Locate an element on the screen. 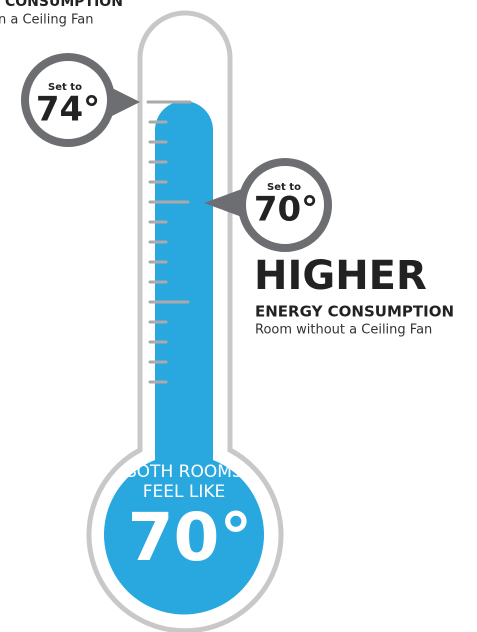 This screenshot has height=632, width=477. bulb-temperature: 70° is located at coordinates (190, 537).